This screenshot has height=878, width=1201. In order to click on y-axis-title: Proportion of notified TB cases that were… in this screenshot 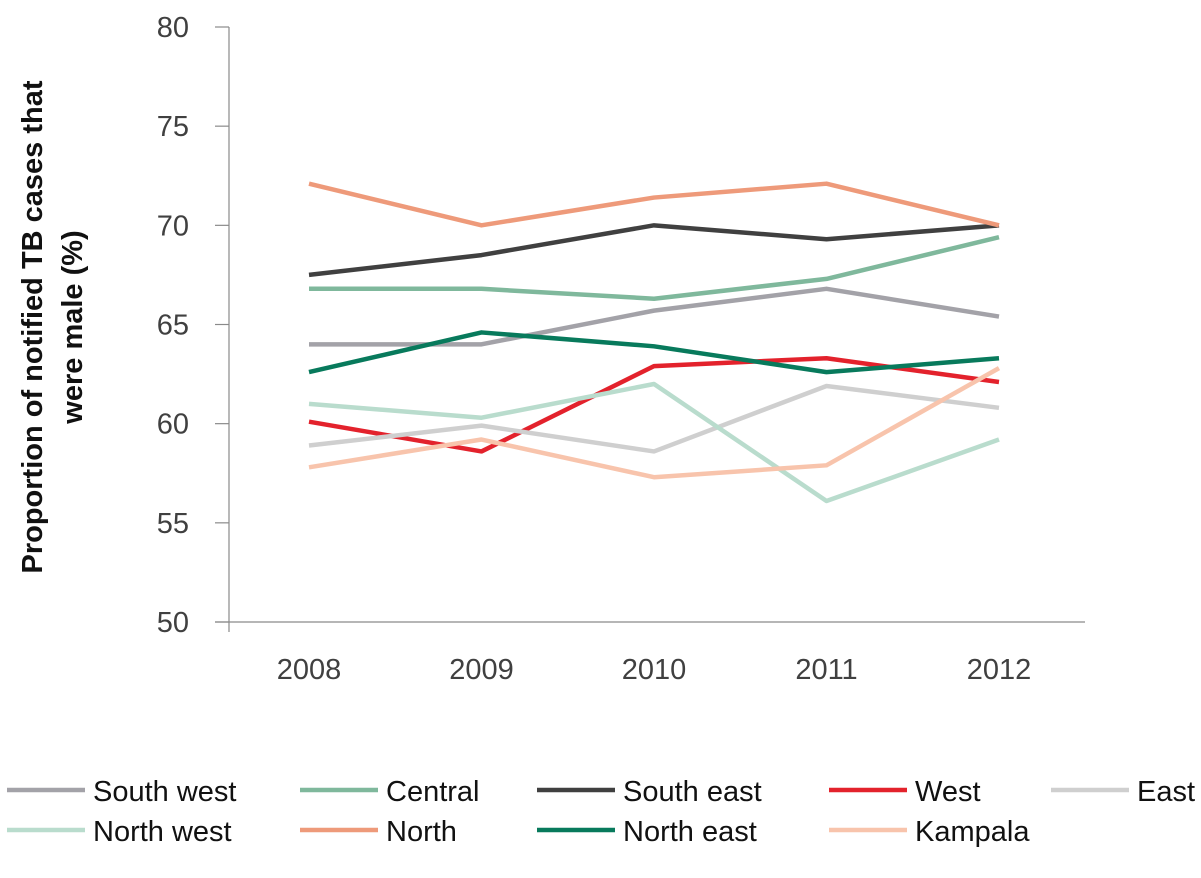, I will do `click(53, 326)`.